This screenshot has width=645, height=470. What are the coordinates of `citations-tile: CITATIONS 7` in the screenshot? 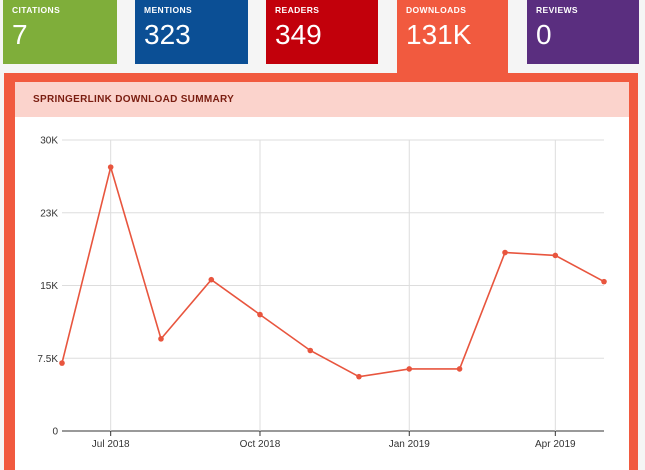 It's located at (60, 32).